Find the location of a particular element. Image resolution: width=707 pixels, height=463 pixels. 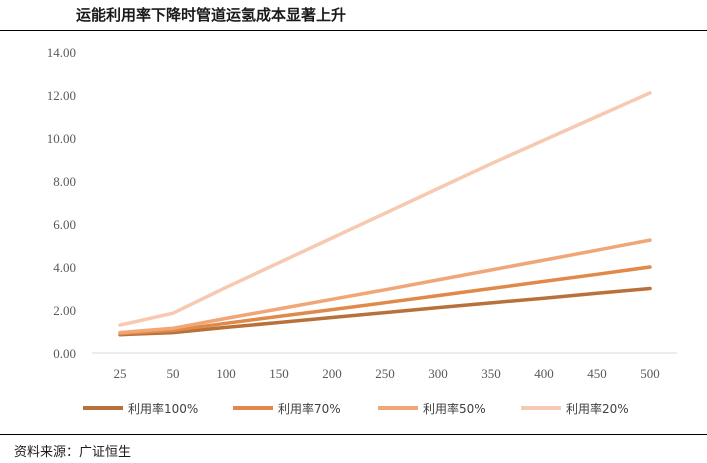

x-tick-label: 250 is located at coordinates (385, 373).